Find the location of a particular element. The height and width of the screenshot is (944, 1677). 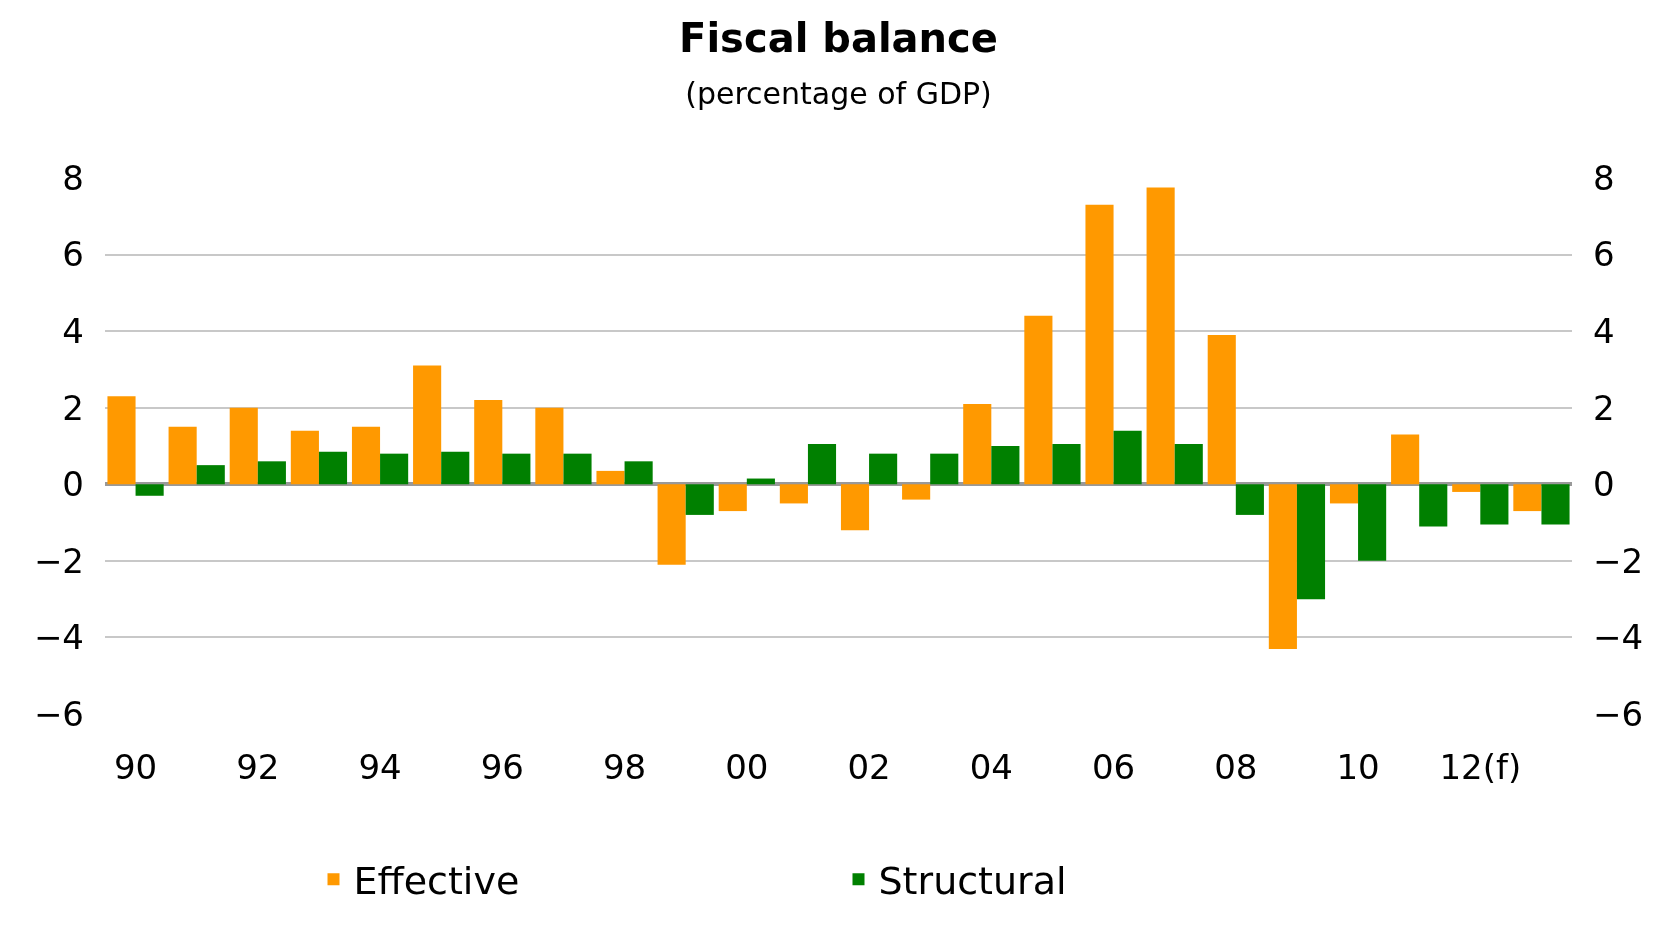

x-tick-label: 10 is located at coordinates (1358, 767).